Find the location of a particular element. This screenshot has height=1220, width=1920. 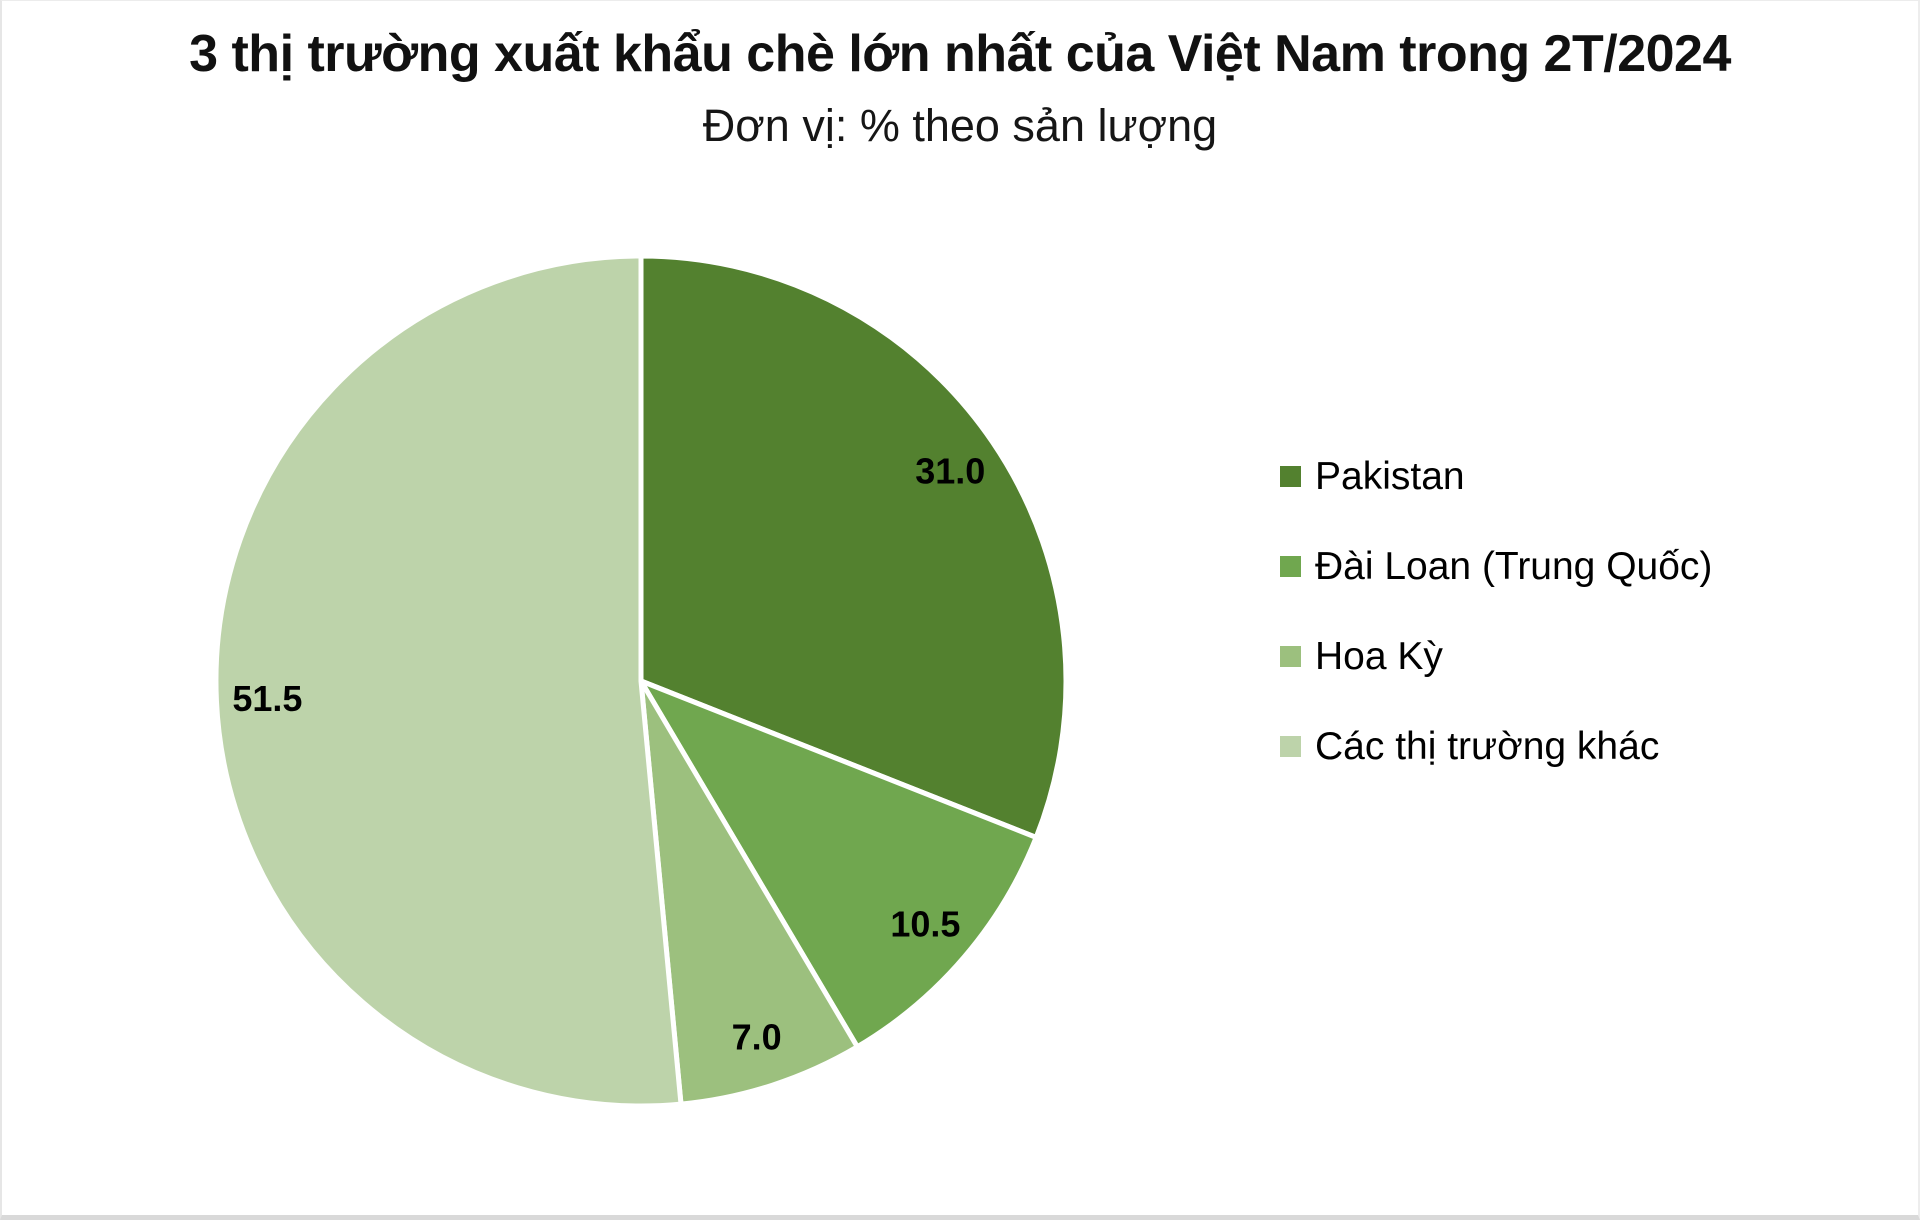

legend-swatch-dai-loan is located at coordinates (1290, 566).